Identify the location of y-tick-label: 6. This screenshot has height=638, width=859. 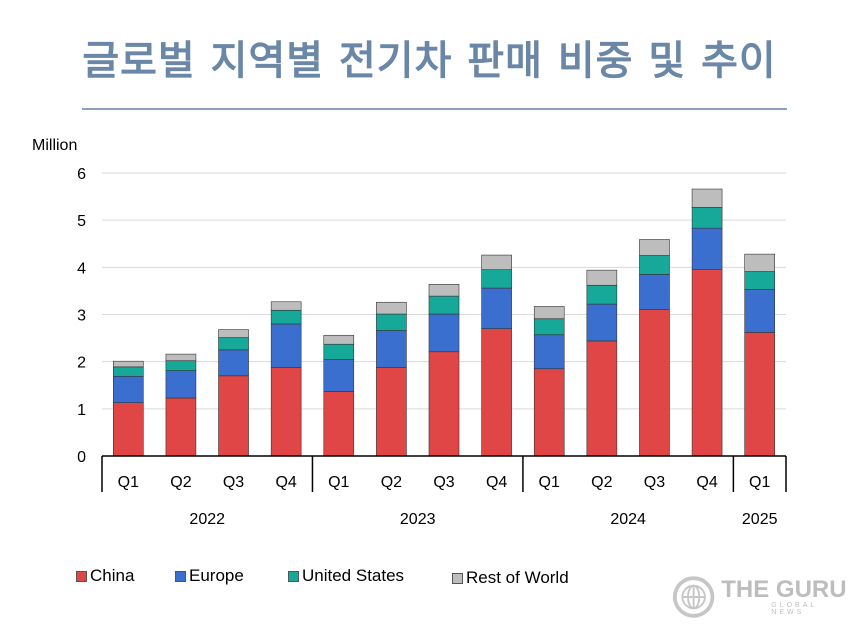
(81, 174).